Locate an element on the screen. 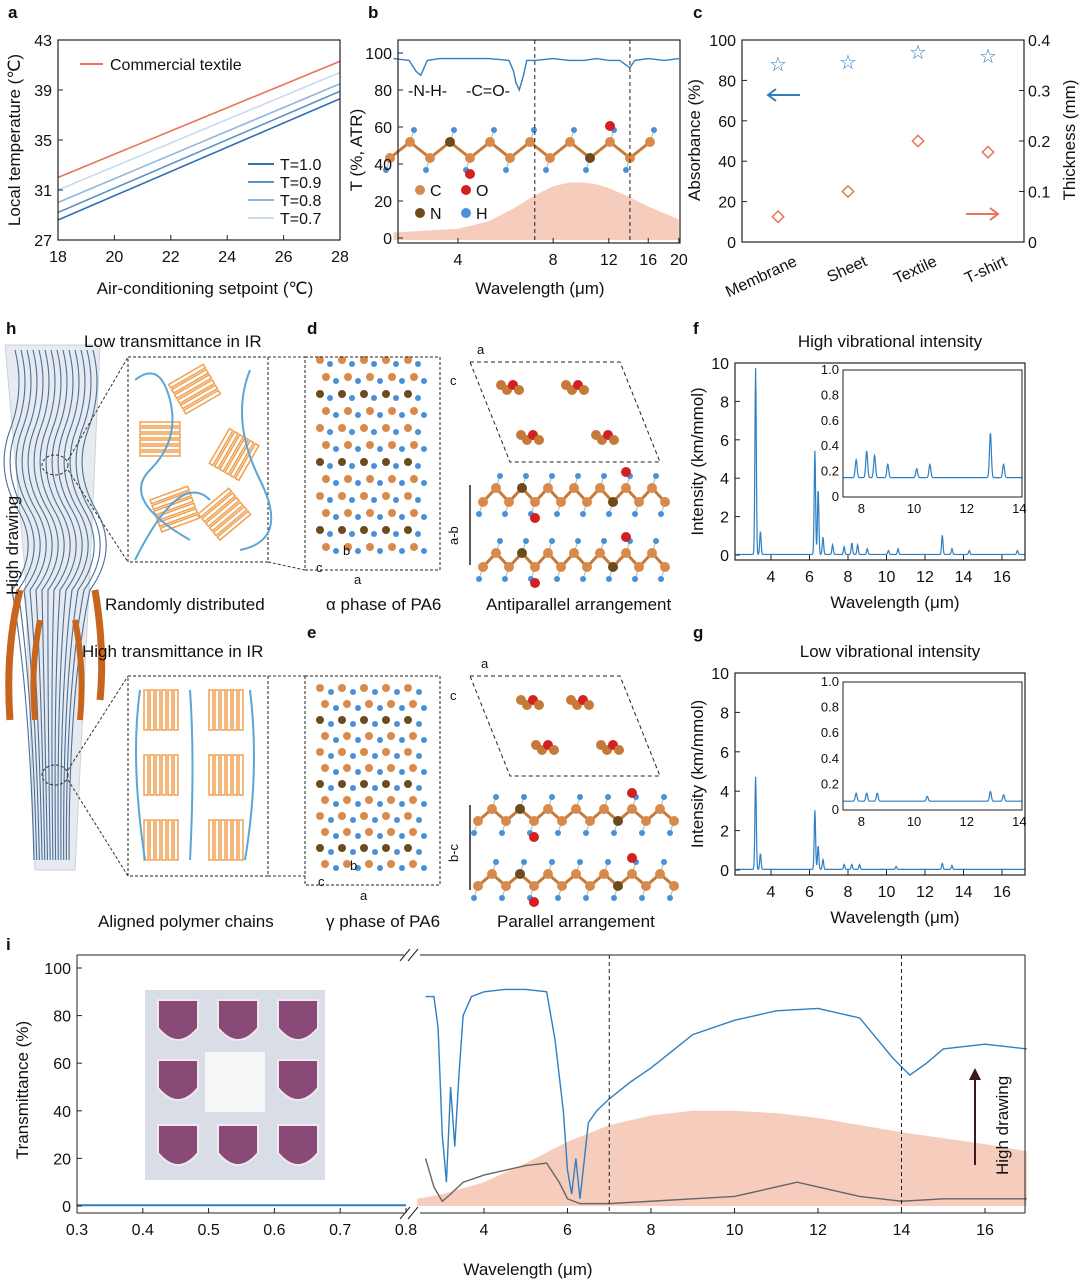 This screenshot has width=1080, height=1287. x-tick-label: 20 is located at coordinates (115, 257).